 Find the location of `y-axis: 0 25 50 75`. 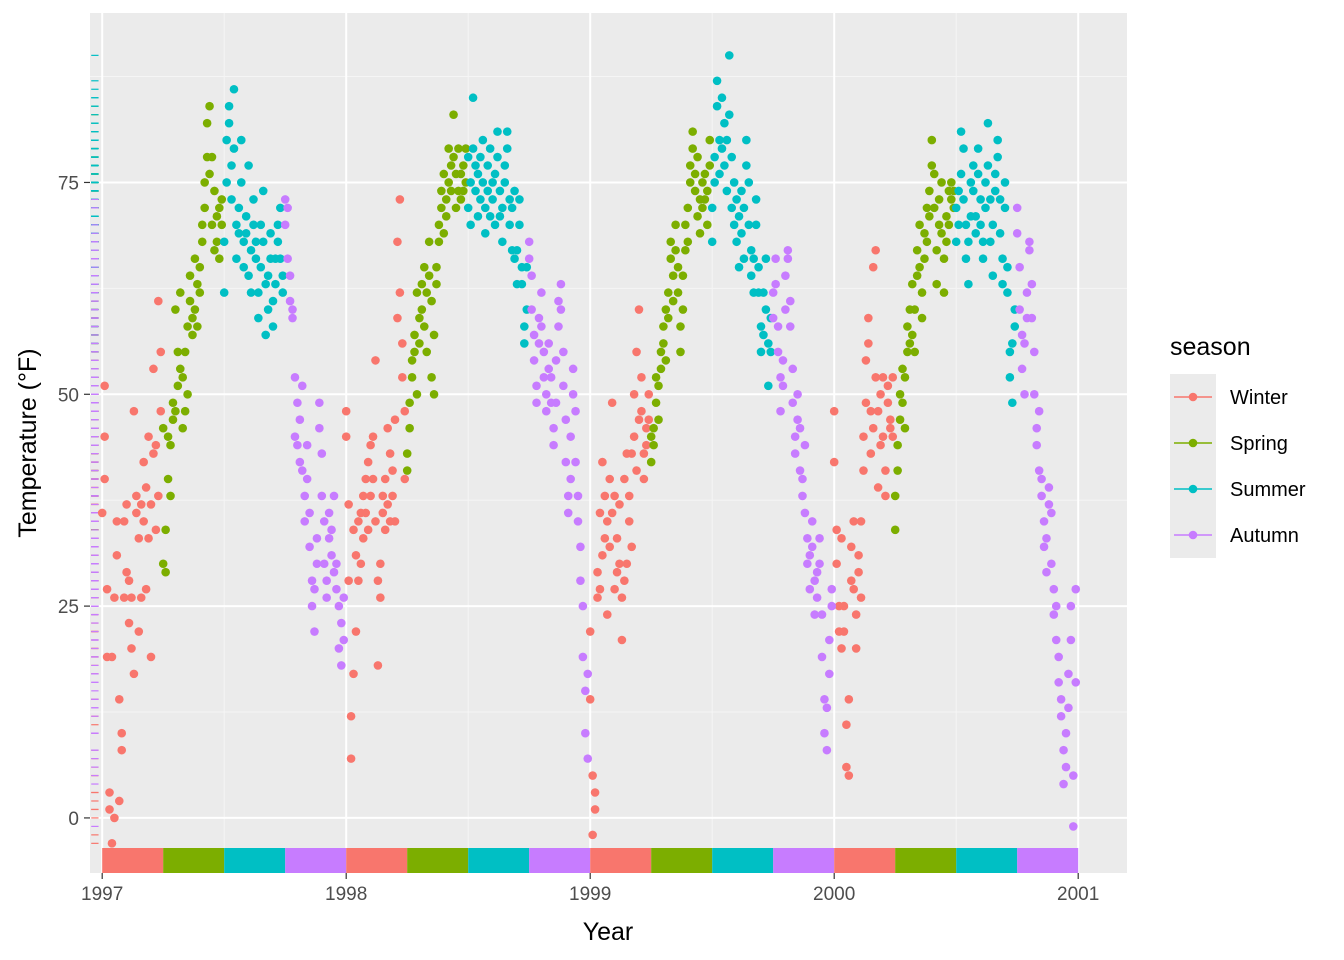

y-axis: 0 25 50 75 is located at coordinates (74, 501).